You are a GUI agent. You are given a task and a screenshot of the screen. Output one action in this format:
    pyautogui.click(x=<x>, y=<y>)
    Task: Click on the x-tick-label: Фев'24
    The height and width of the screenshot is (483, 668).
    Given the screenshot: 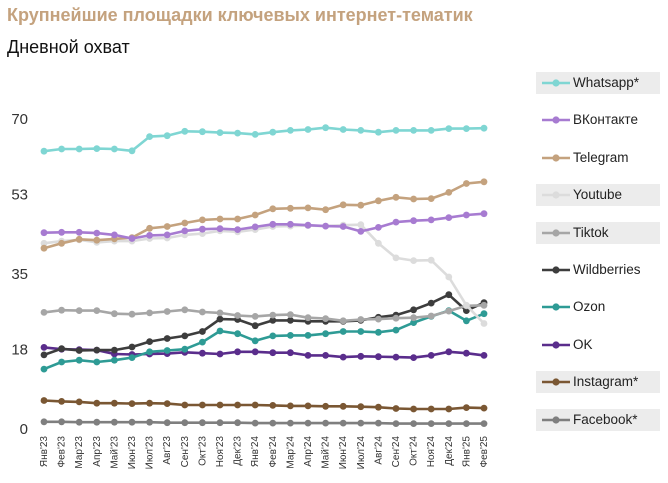 What is the action you would take?
    pyautogui.click(x=273, y=452)
    